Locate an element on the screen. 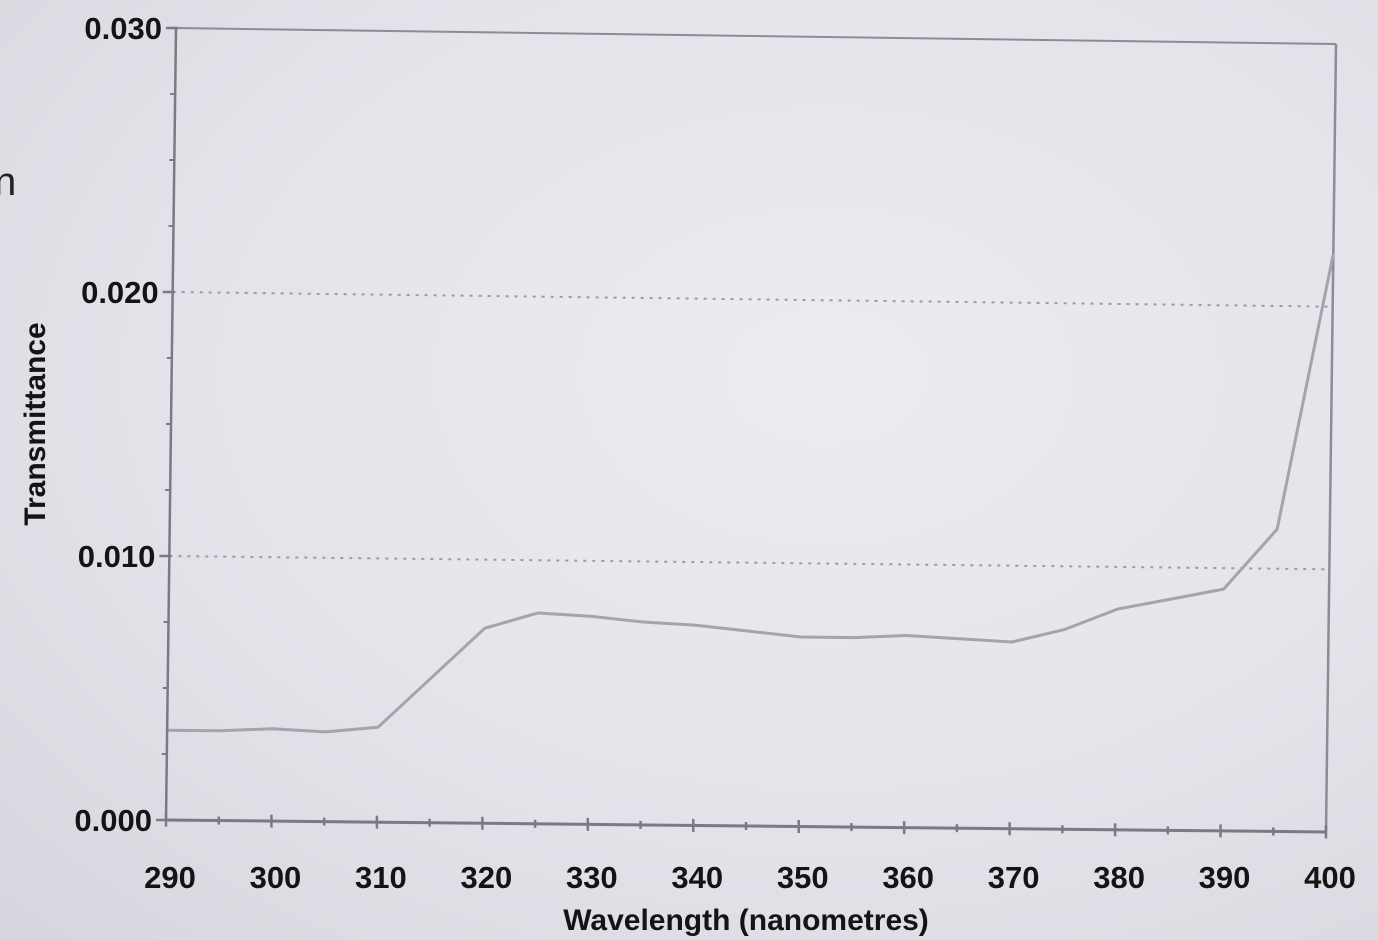 The image size is (1378, 940). x-tick-label: 370 is located at coordinates (1014, 877).